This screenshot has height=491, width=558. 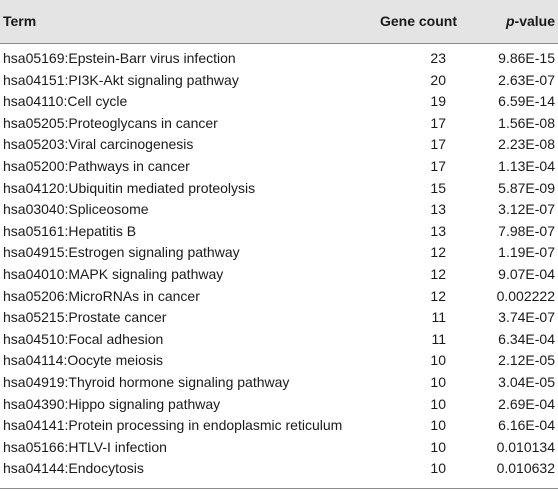 What do you see at coordinates (526, 317) in the screenshot?
I see `row-p-value: 3.74E-07` at bounding box center [526, 317].